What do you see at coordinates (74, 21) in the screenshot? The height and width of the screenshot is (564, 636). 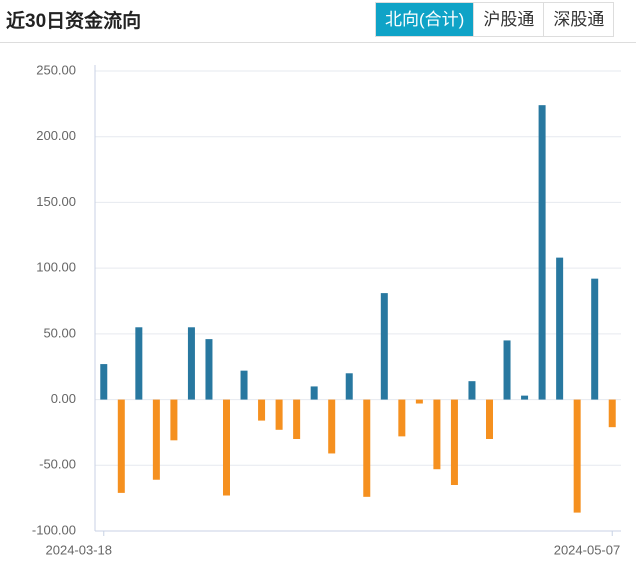 I see `chart-title: 近30日资金流向` at bounding box center [74, 21].